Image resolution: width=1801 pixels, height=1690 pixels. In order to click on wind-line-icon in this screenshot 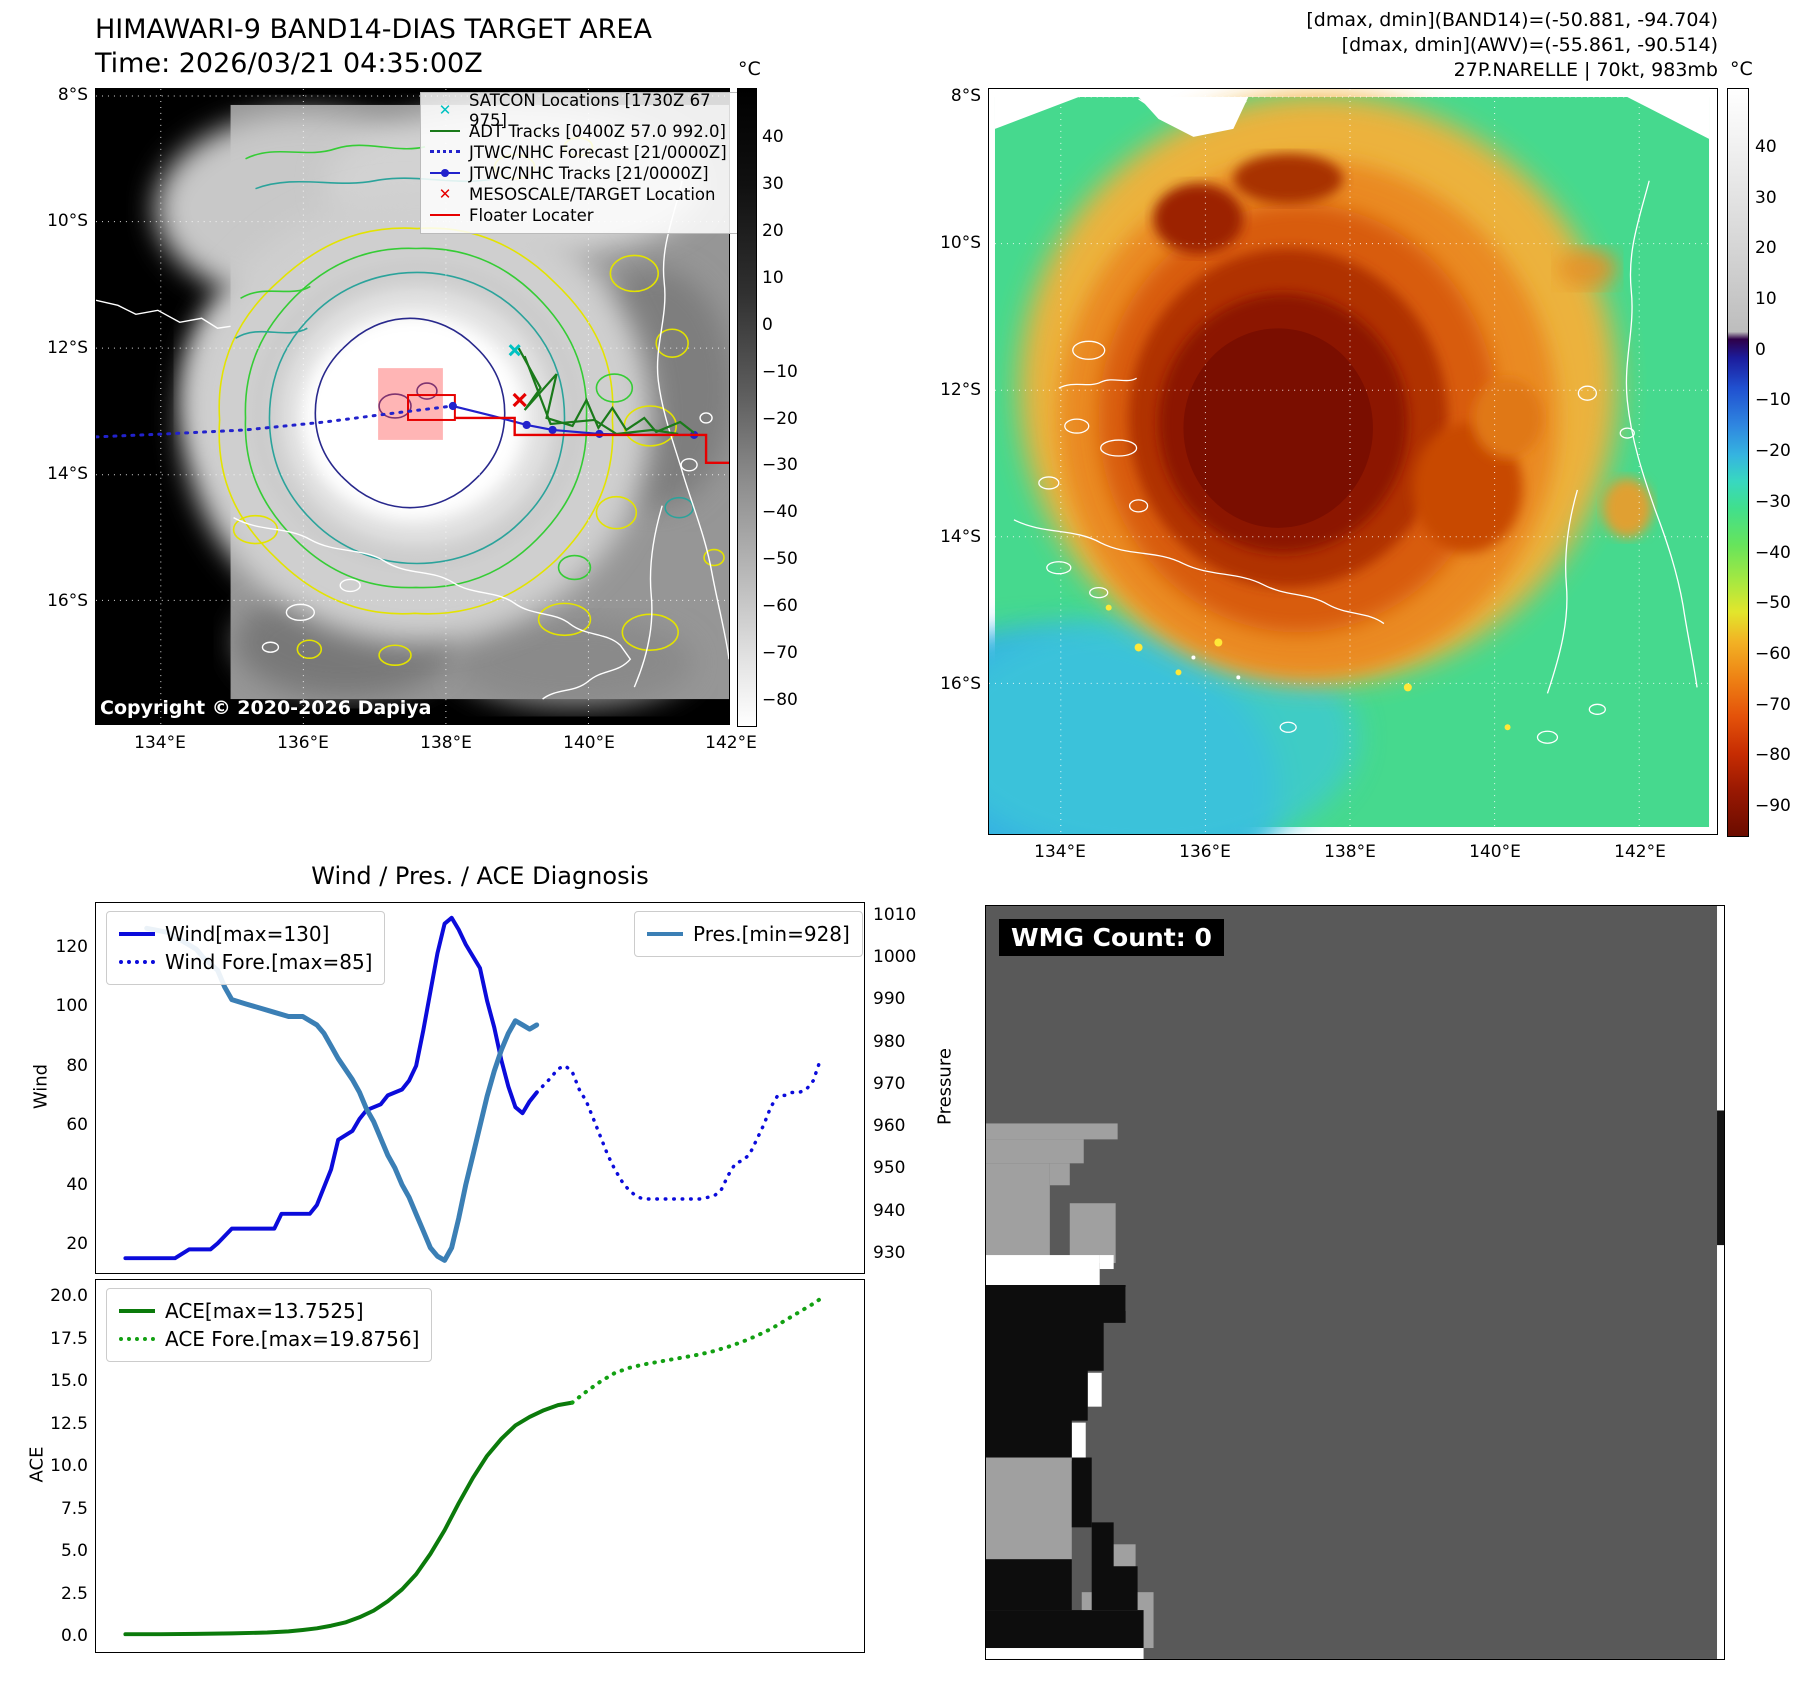, I will do `click(137, 934)`.